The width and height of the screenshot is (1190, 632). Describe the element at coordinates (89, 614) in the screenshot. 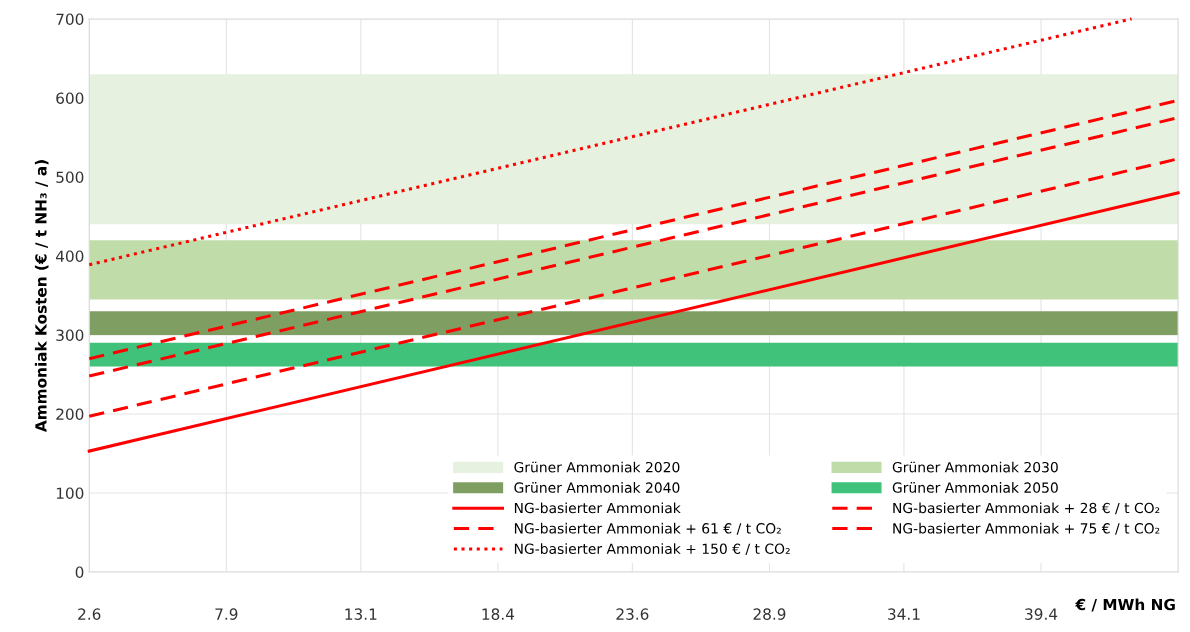

I see `x-tick-label: 2.6` at that location.